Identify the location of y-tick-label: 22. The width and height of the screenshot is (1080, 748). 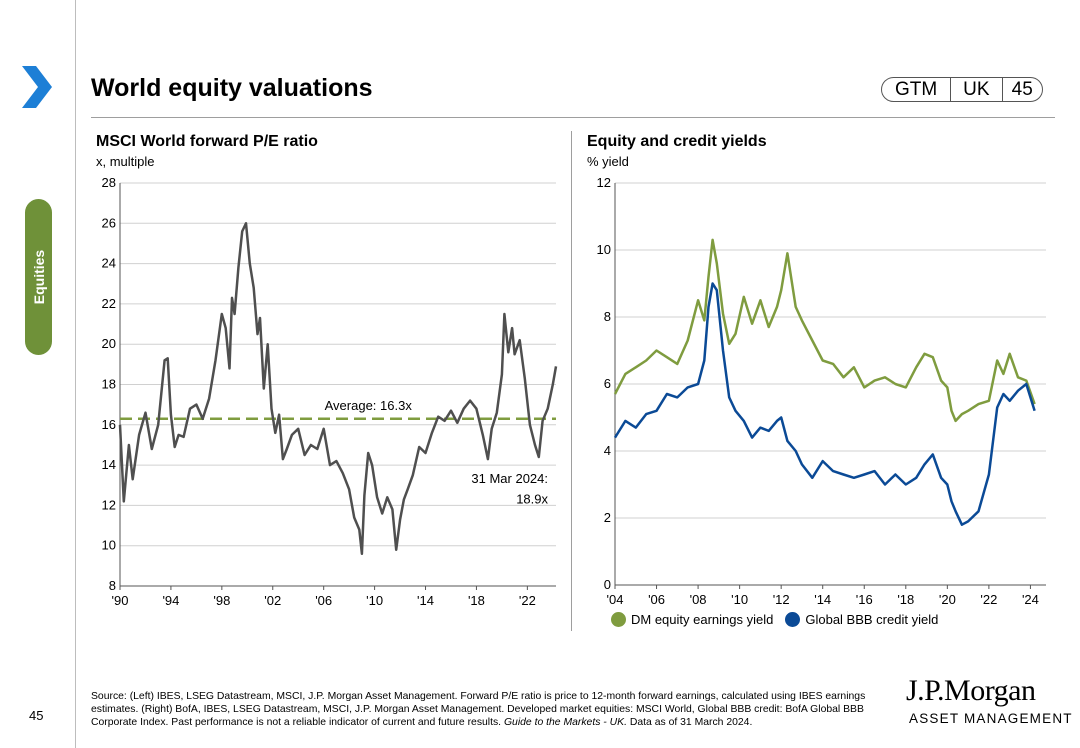
(109, 303).